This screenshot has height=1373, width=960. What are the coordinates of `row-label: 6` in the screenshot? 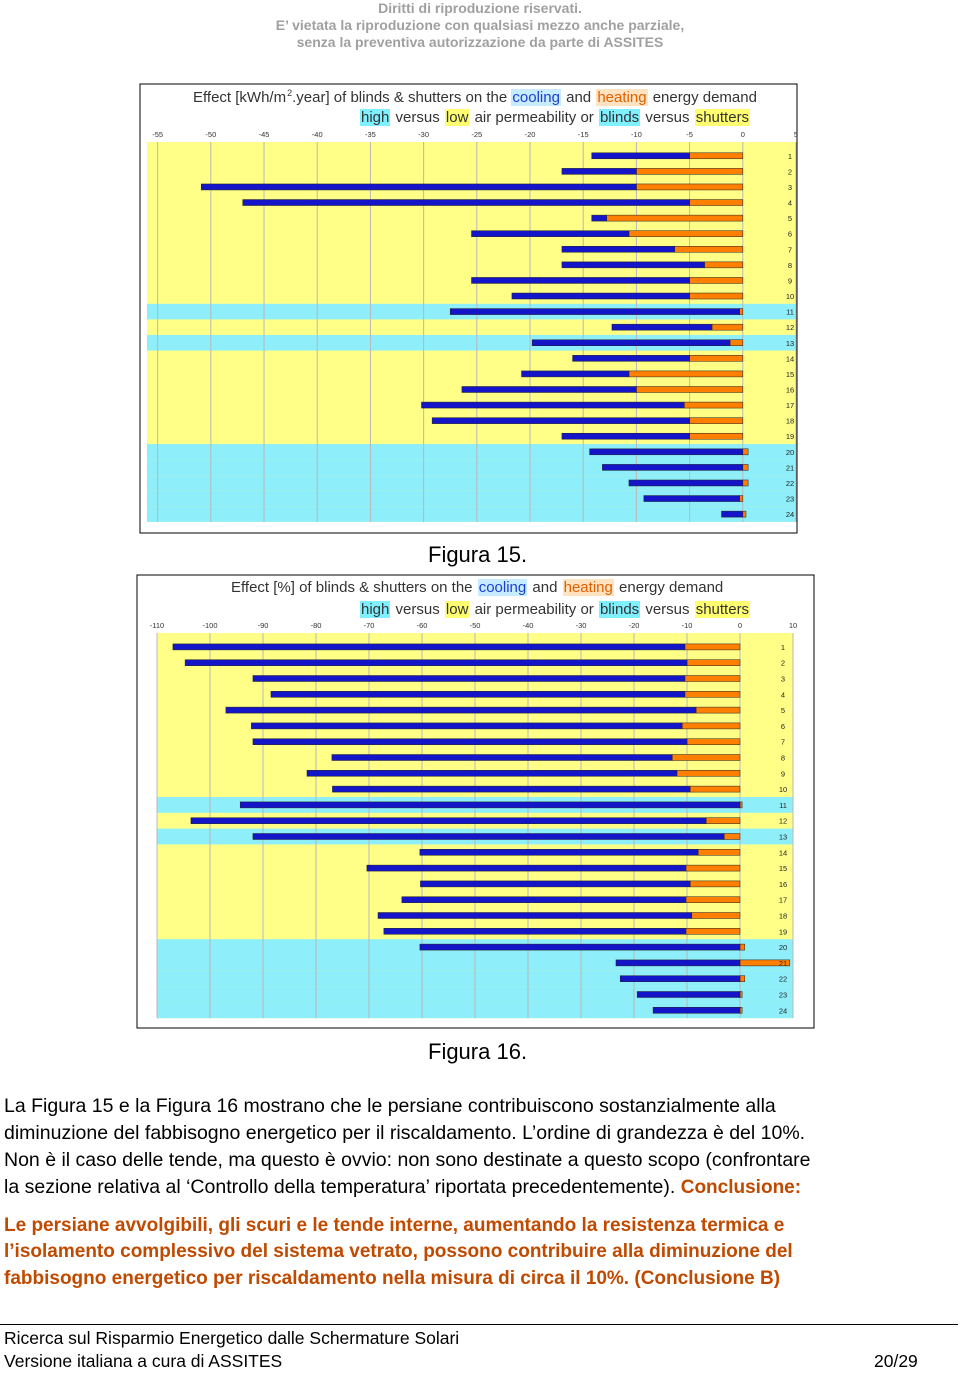 It's located at (783, 726).